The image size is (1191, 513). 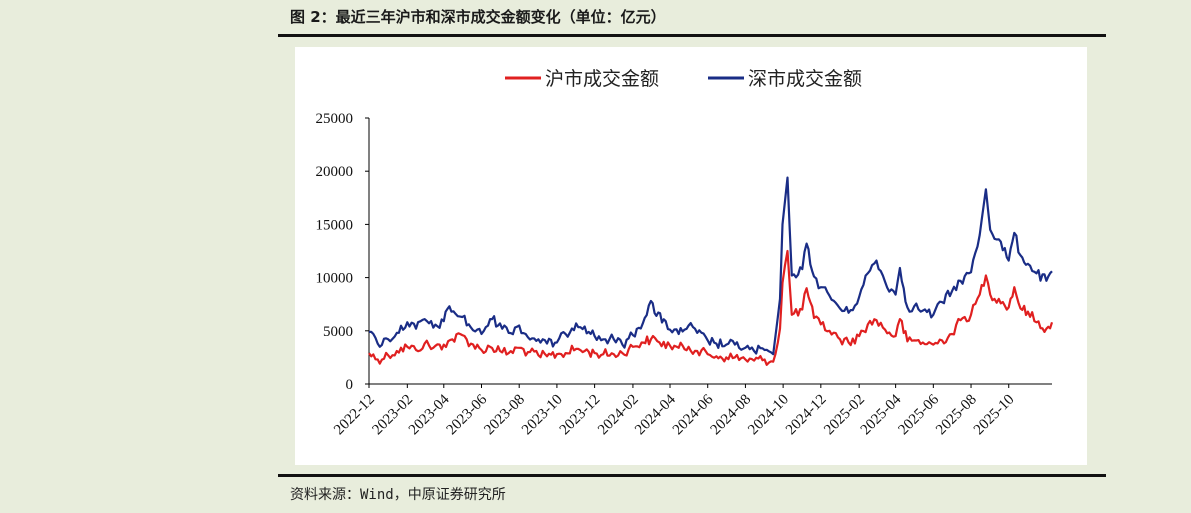 I want to click on x-tick-label: 2023-04, so click(x=429, y=414).